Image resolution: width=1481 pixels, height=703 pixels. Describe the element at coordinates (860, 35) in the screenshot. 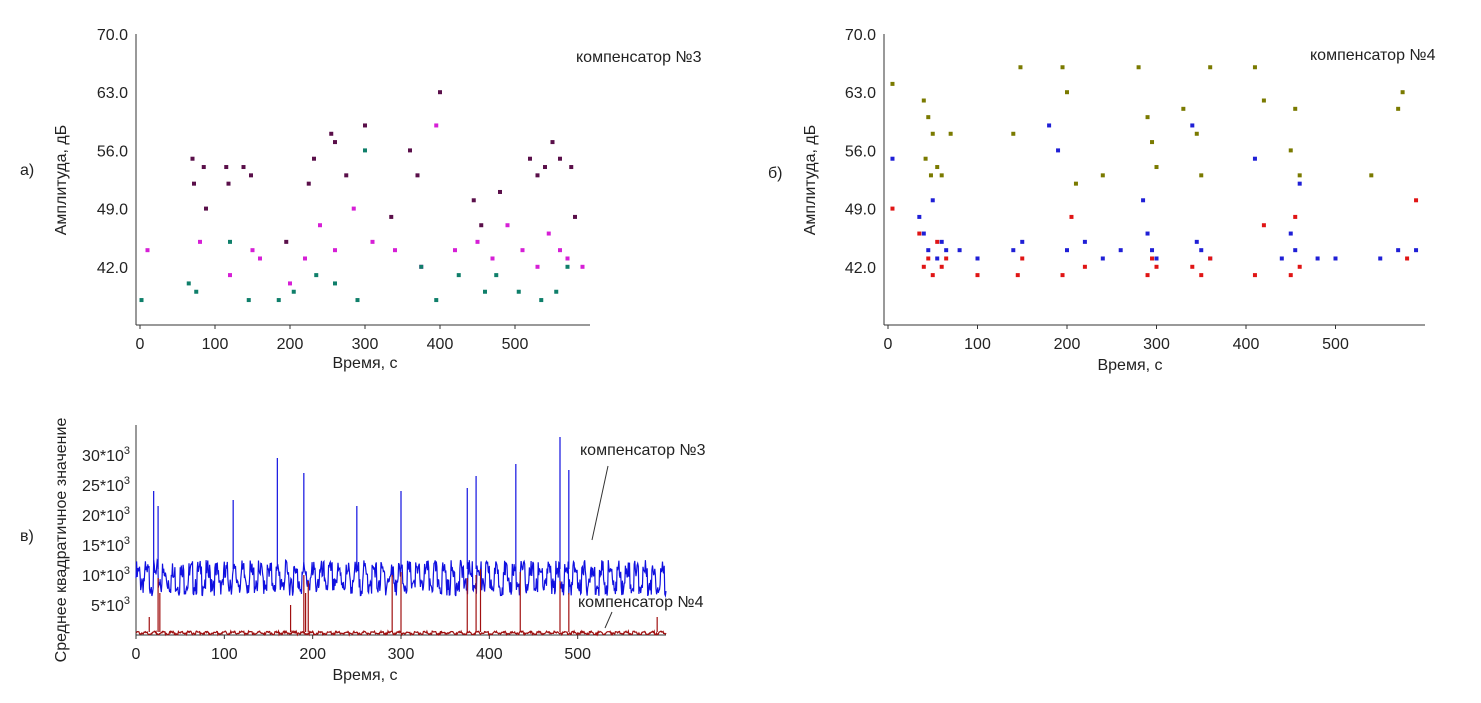

I see `y-tick-label: 70.0` at that location.